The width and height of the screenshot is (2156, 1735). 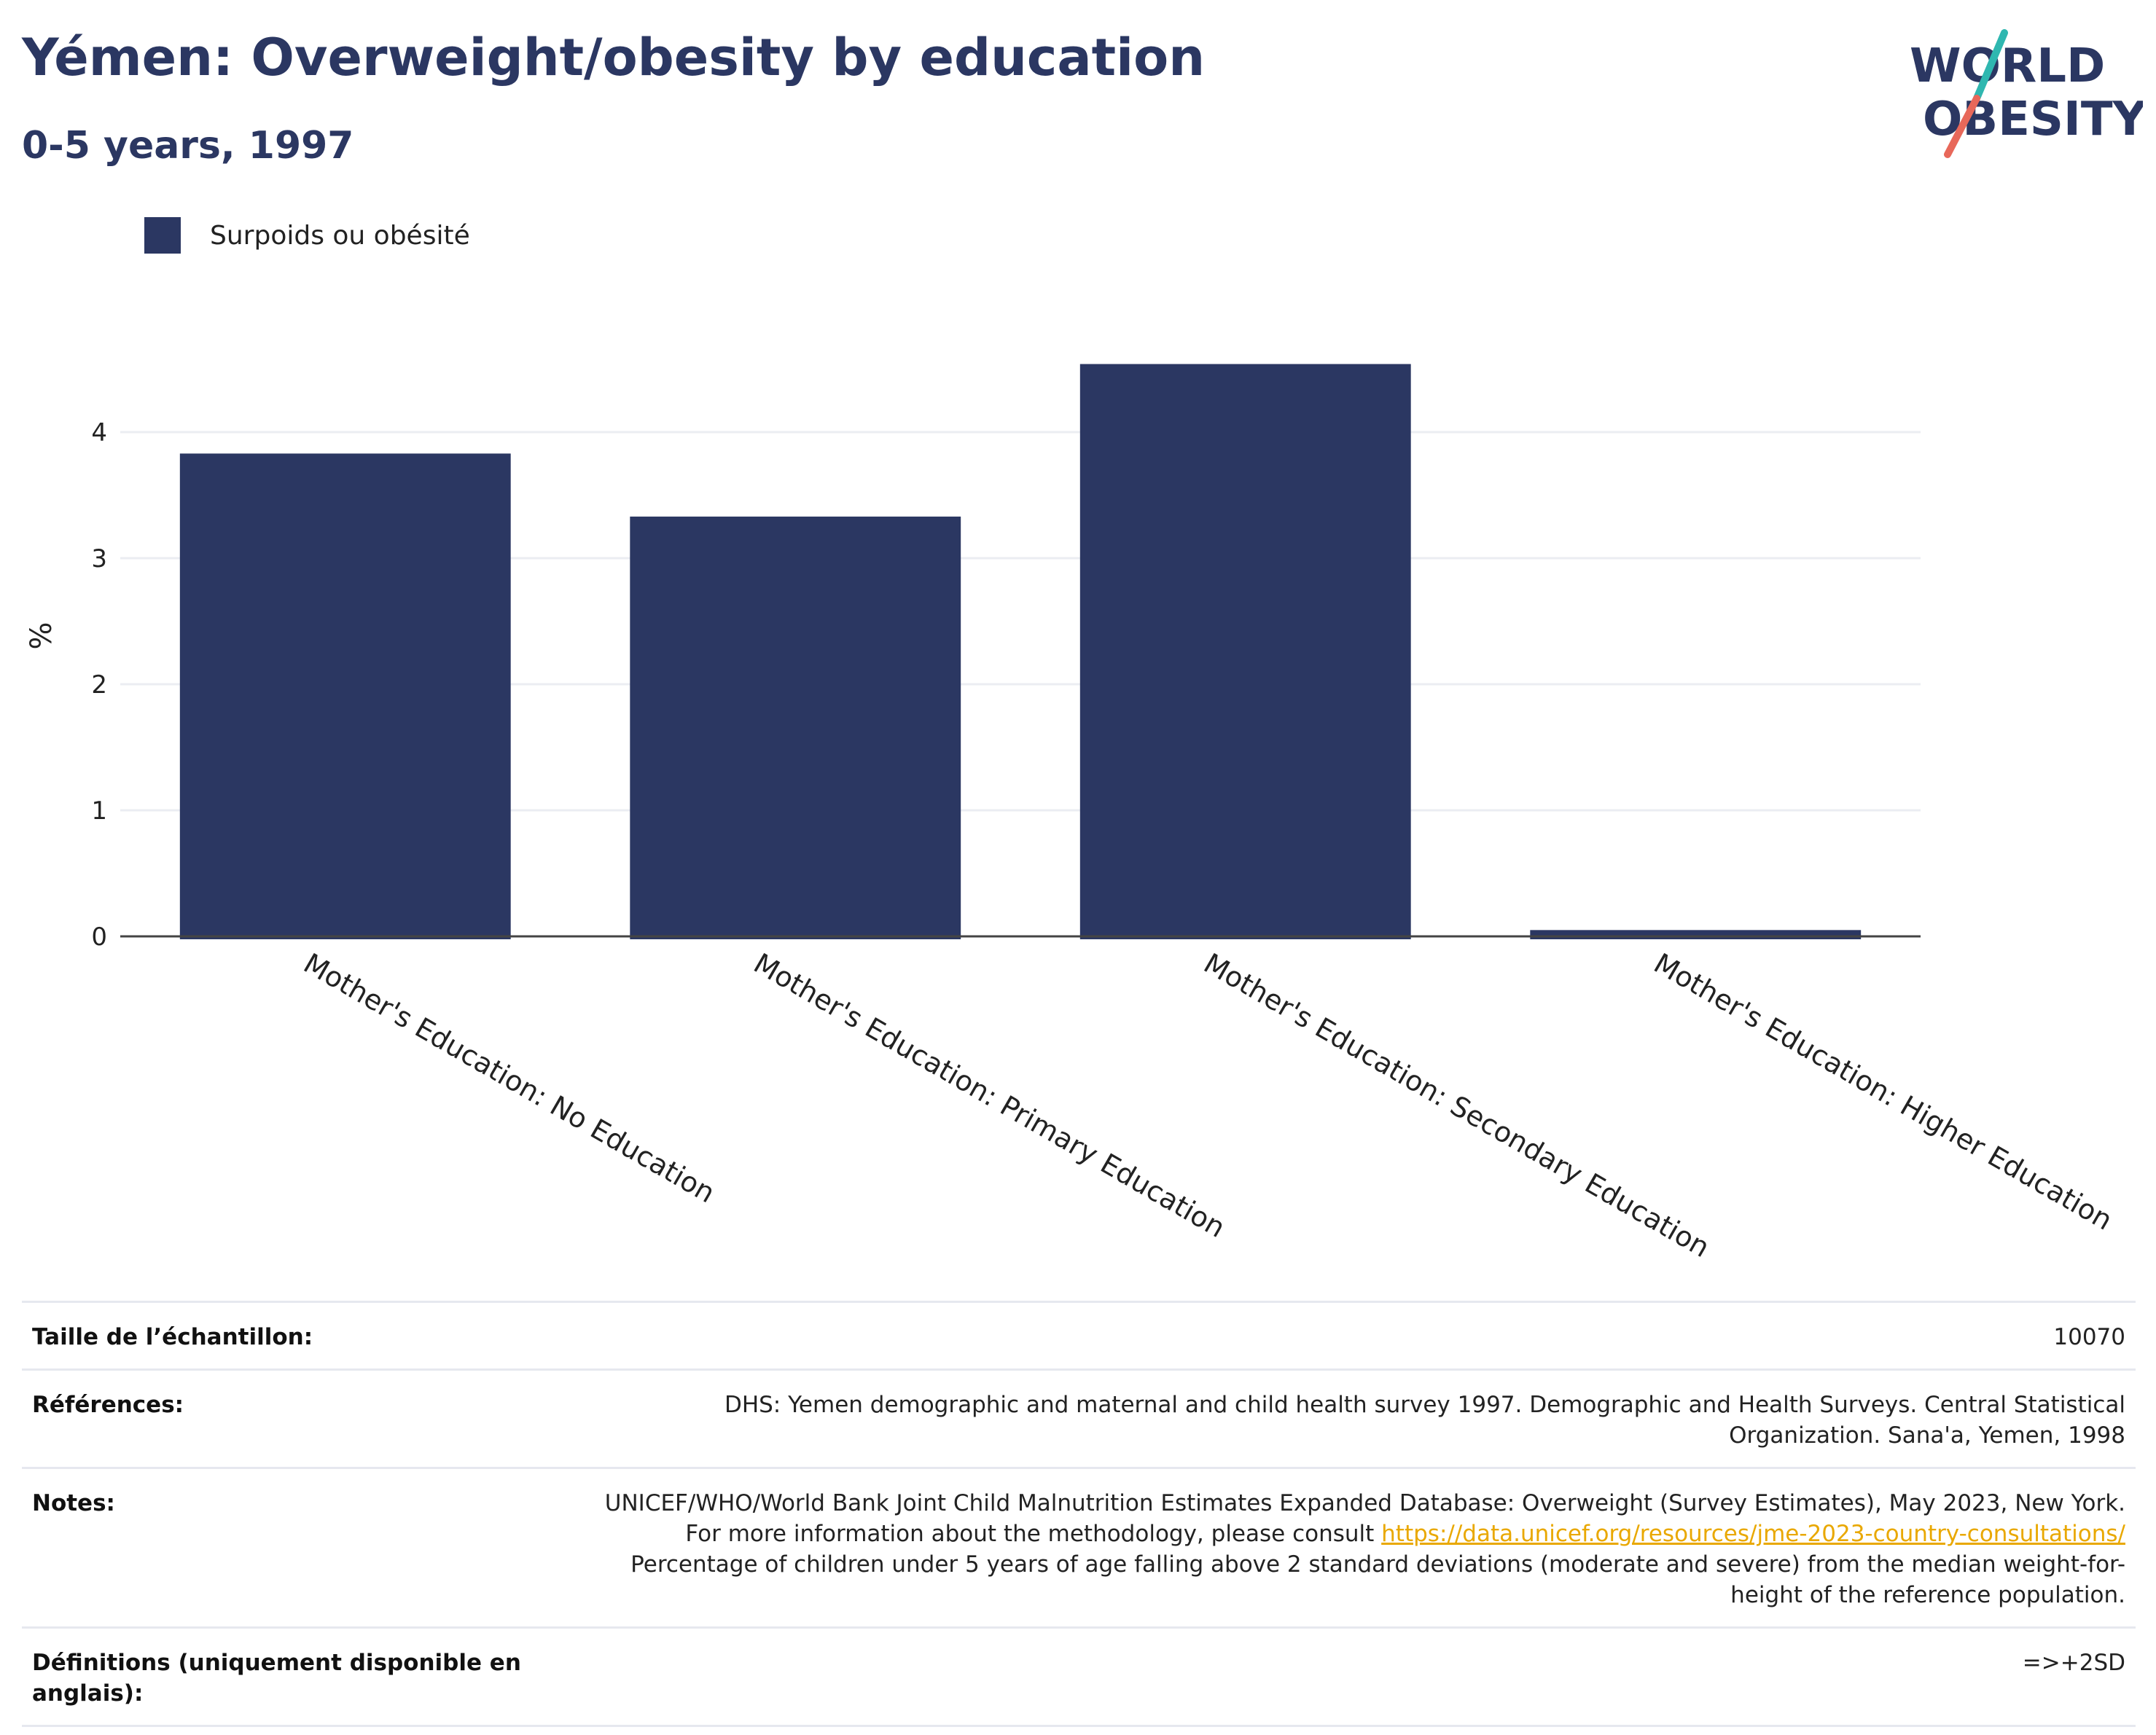 What do you see at coordinates (99, 432) in the screenshot?
I see `y-tick-label: 4` at bounding box center [99, 432].